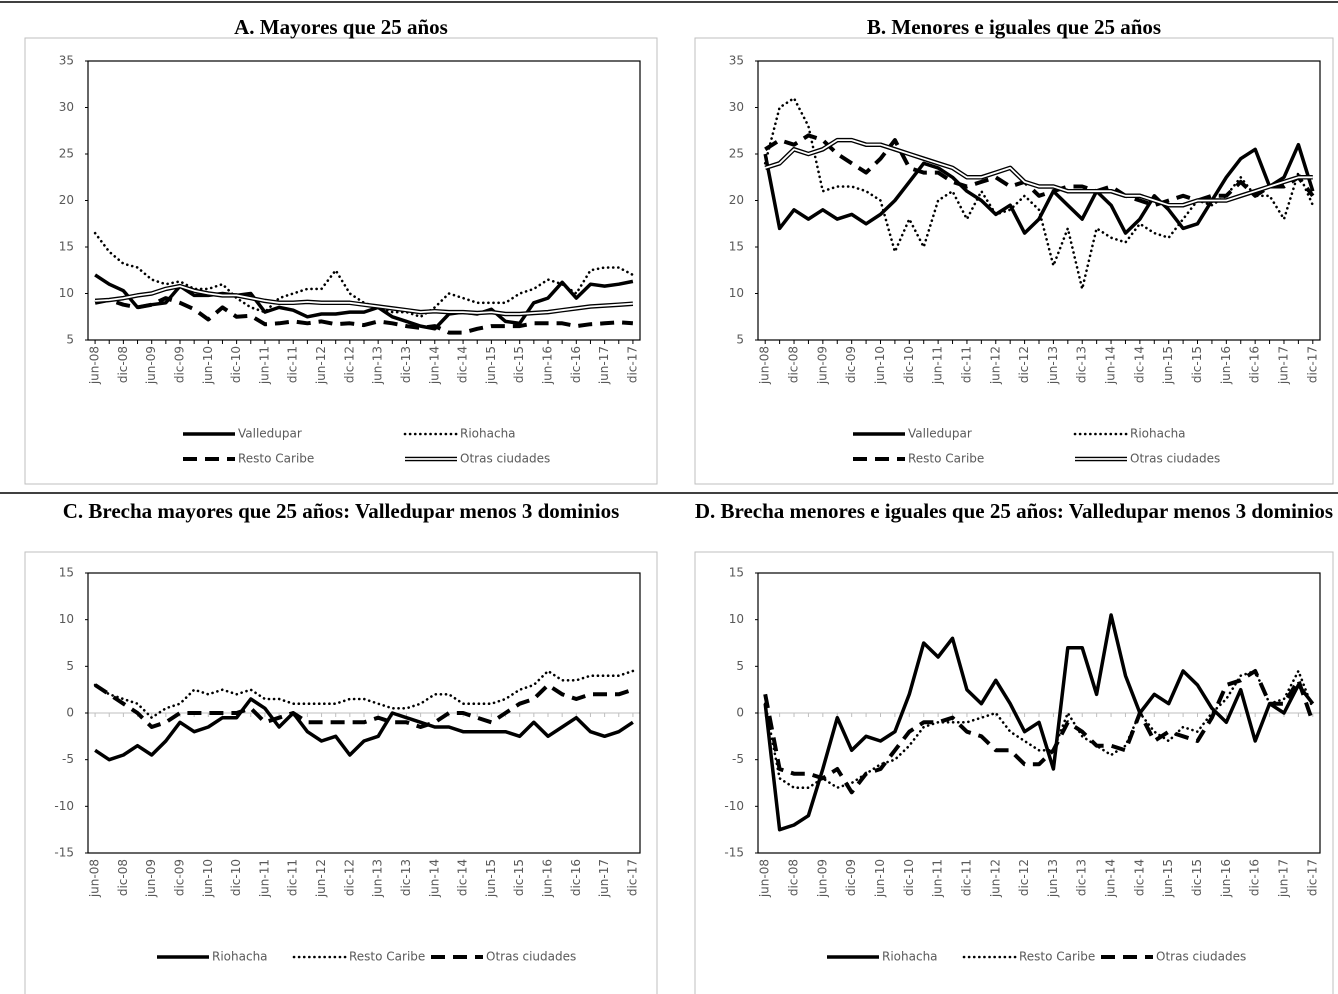 Image resolution: width=1338 pixels, height=994 pixels. What do you see at coordinates (740, 340) in the screenshot?
I see `y-tick-label: 5` at bounding box center [740, 340].